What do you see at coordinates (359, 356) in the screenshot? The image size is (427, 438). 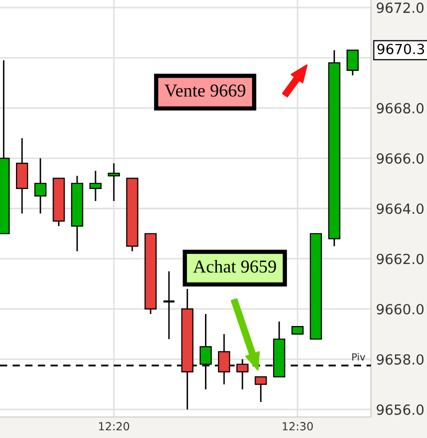 I see `ref-line-label: Piv` at bounding box center [359, 356].